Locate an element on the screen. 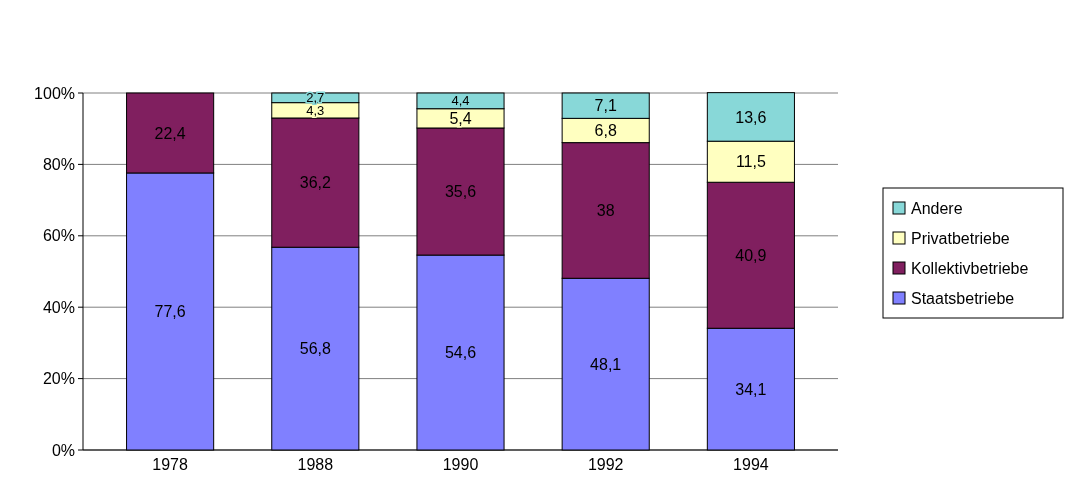 Image resolution: width=1078 pixels, height=492 pixels. data-label: 54,6 is located at coordinates (460, 353).